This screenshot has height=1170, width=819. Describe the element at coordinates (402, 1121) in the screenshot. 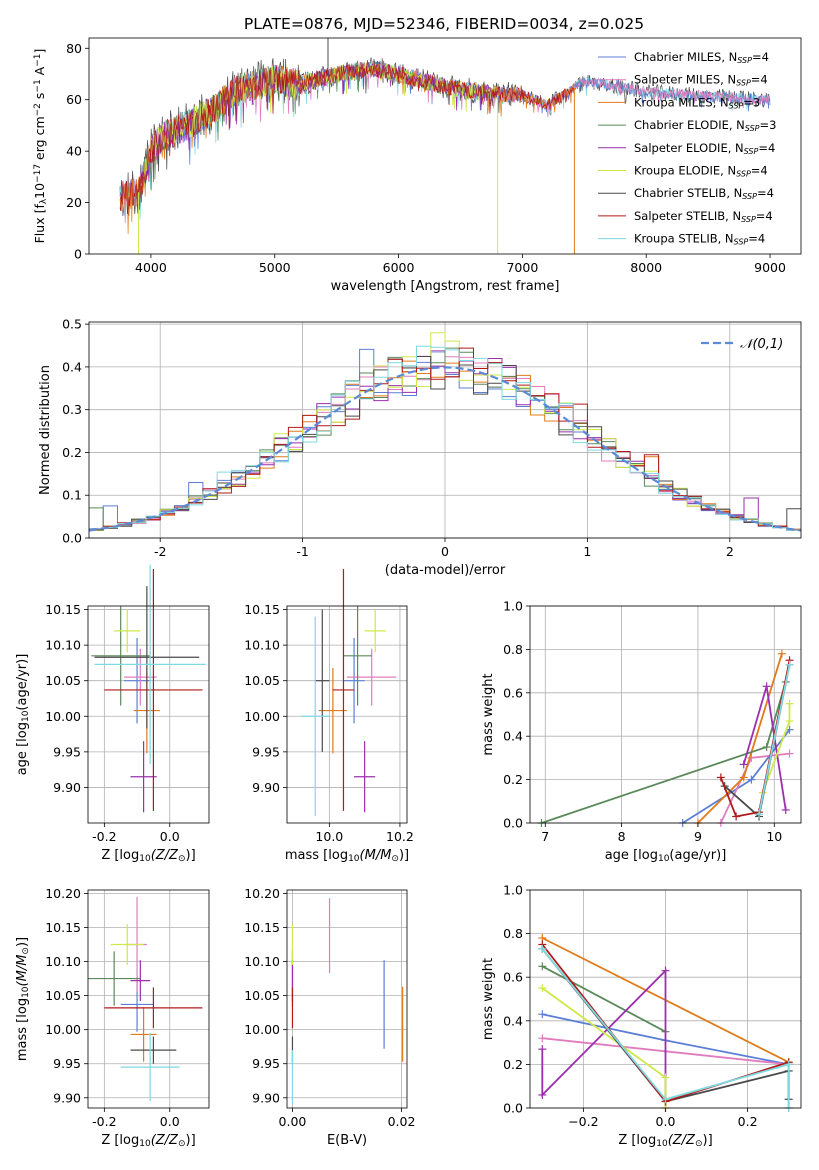

I see `x-tick-label: 0.02` at that location.